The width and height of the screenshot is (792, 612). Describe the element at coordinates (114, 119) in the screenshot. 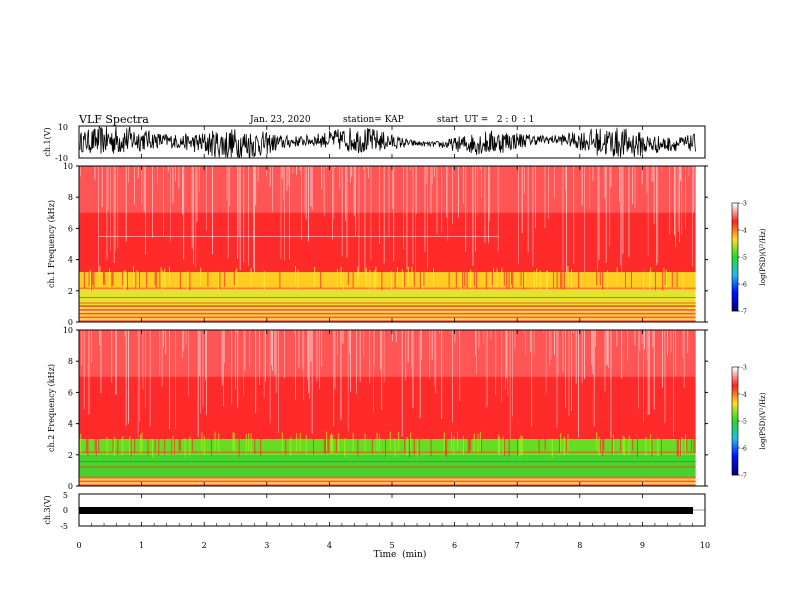

I see `plot-title: VLF Spectra` at that location.